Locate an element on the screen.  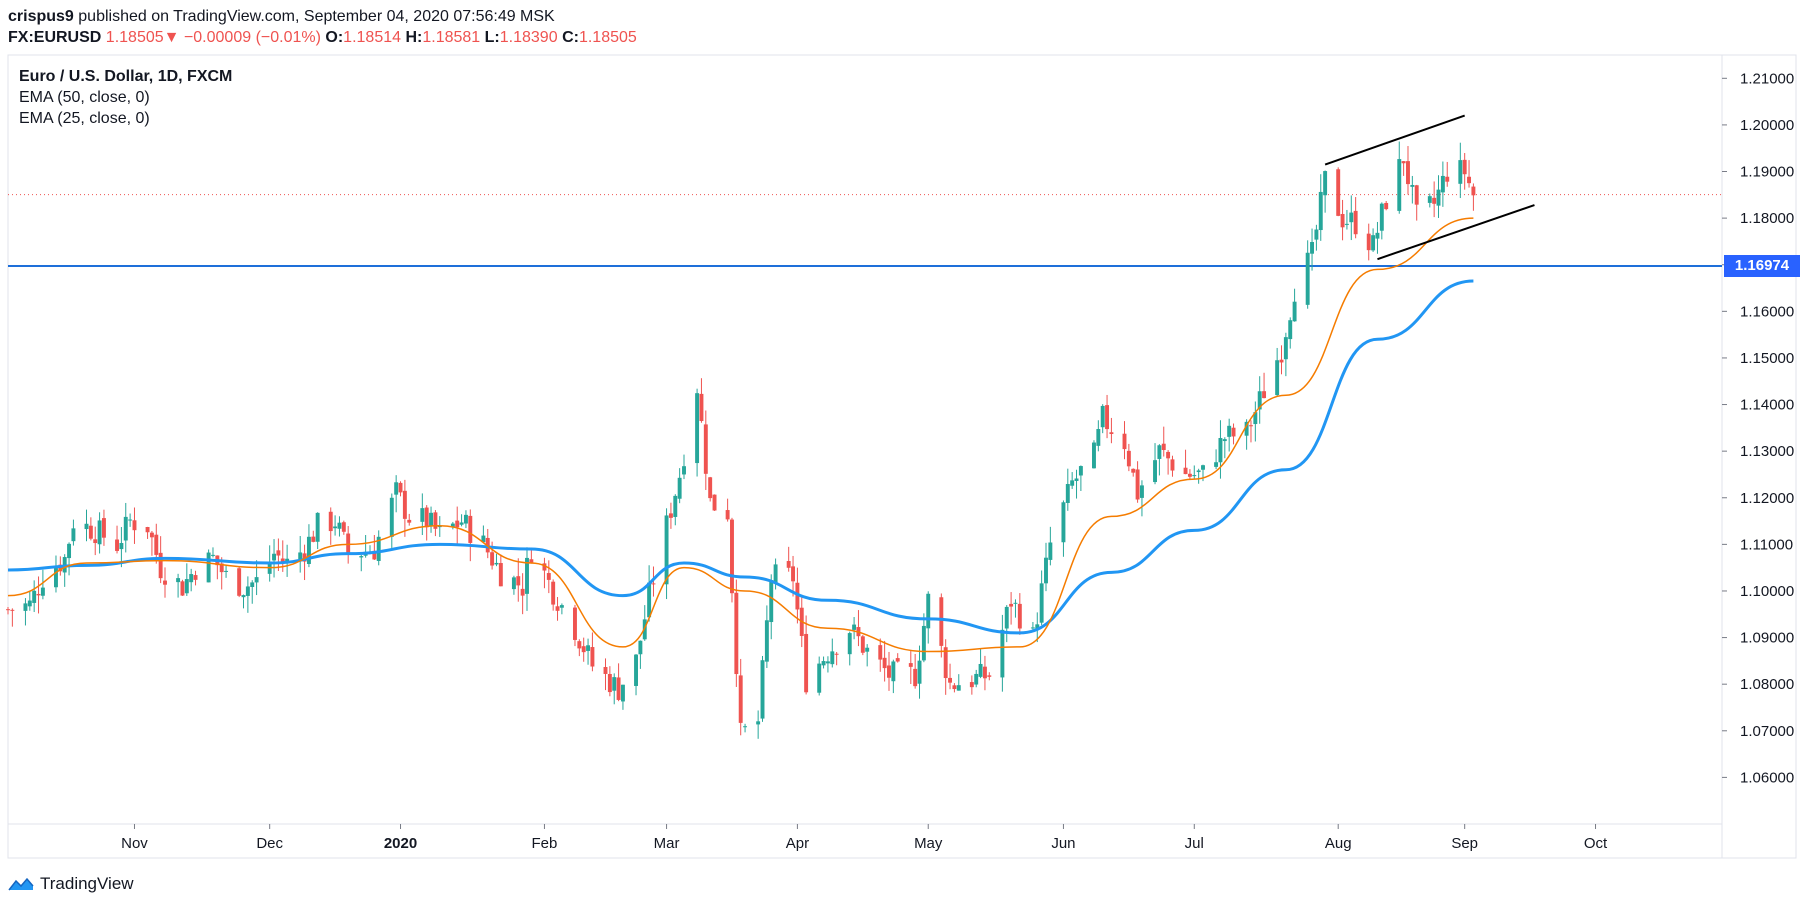
time-tick-label: Aug is located at coordinates (1338, 843).